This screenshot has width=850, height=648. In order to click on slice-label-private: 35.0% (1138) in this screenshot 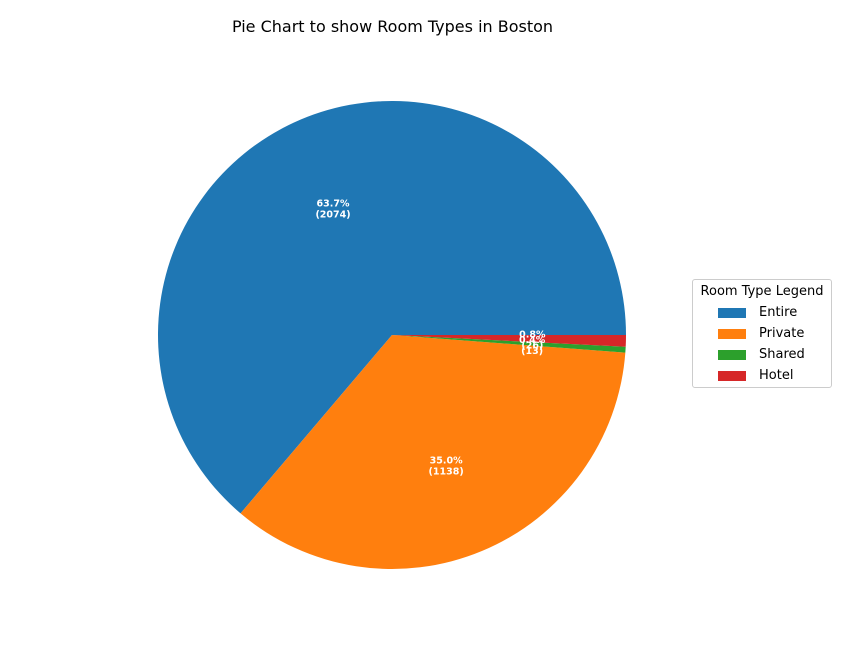, I will do `click(446, 467)`.